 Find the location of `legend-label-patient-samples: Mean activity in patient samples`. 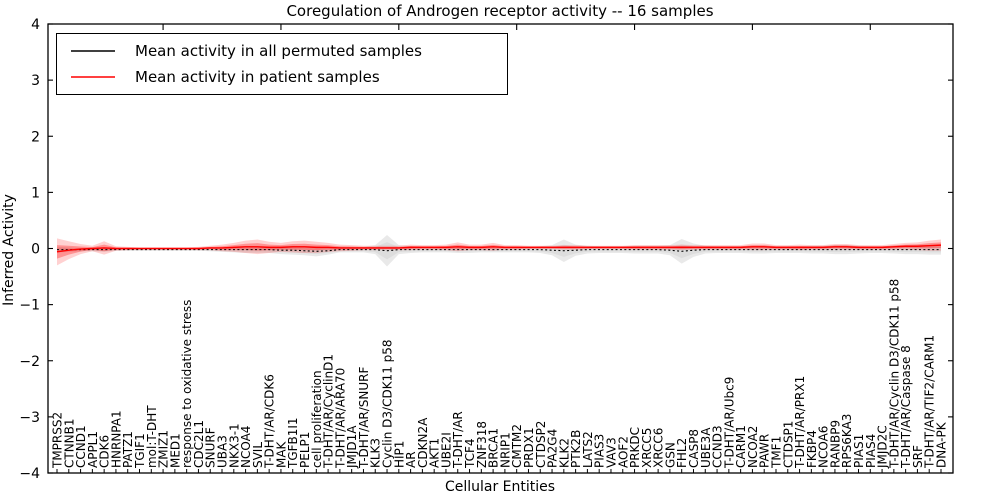

legend-label-patient-samples: Mean activity in patient samples is located at coordinates (257, 77).